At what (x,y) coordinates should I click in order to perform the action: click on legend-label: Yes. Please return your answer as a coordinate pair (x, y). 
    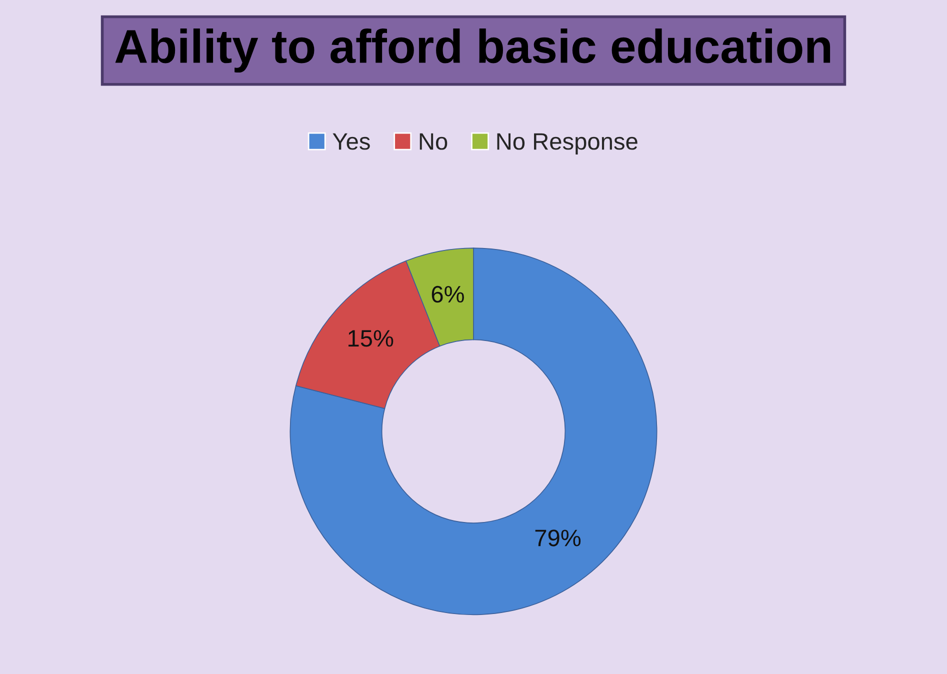
    Looking at the image, I should click on (351, 141).